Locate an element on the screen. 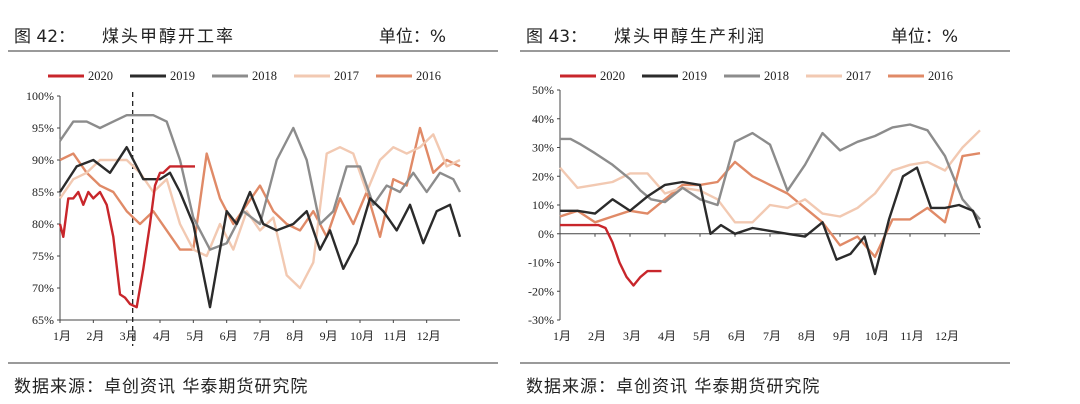  y-tick-label: -30% is located at coordinates (541, 320).